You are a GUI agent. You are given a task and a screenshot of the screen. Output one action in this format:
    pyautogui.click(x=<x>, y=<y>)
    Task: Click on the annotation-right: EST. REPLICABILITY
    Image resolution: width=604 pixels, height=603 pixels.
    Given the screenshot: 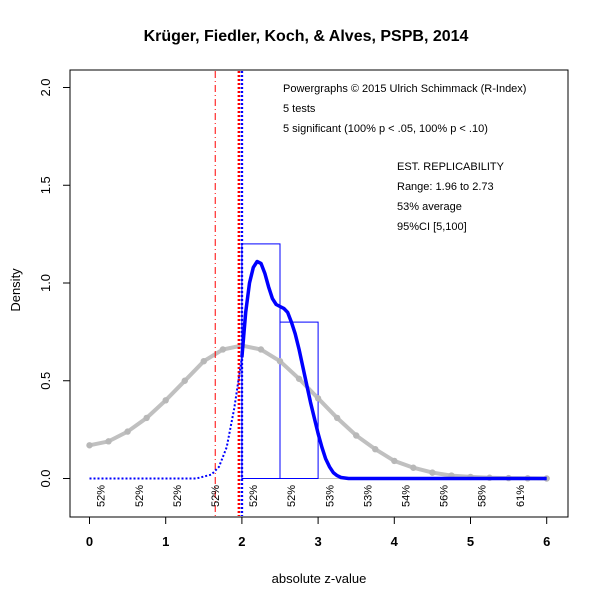 What is the action you would take?
    pyautogui.click(x=451, y=167)
    